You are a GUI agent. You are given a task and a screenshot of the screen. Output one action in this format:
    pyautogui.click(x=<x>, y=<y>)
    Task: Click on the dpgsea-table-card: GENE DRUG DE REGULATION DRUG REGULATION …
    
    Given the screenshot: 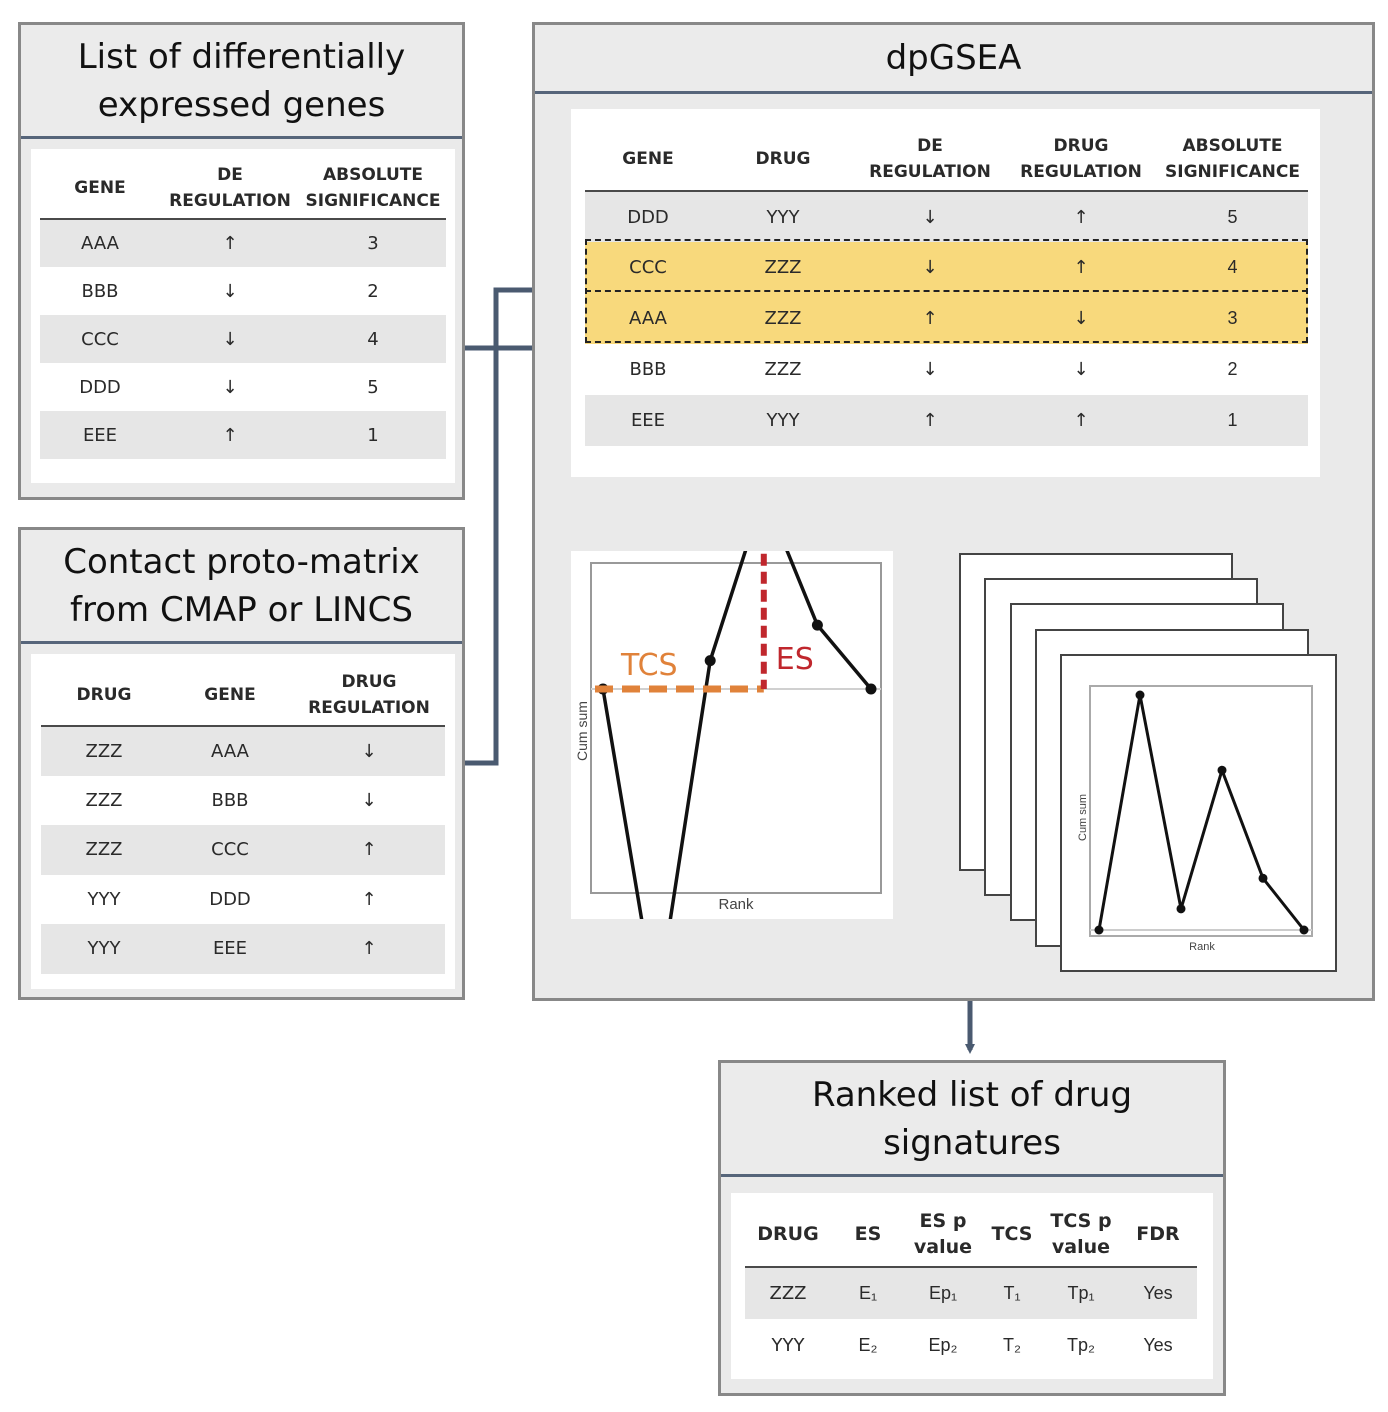 What is the action you would take?
    pyautogui.click(x=945, y=293)
    